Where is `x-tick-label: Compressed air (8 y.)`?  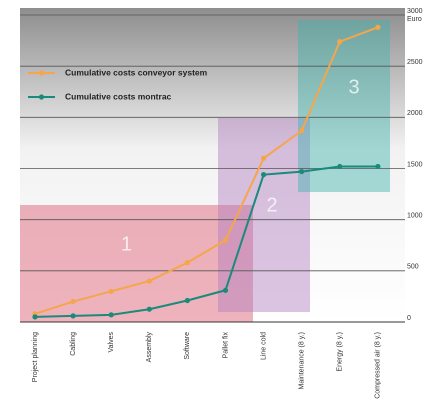 x-tick-label: Compressed air (8 y.) is located at coordinates (378, 365).